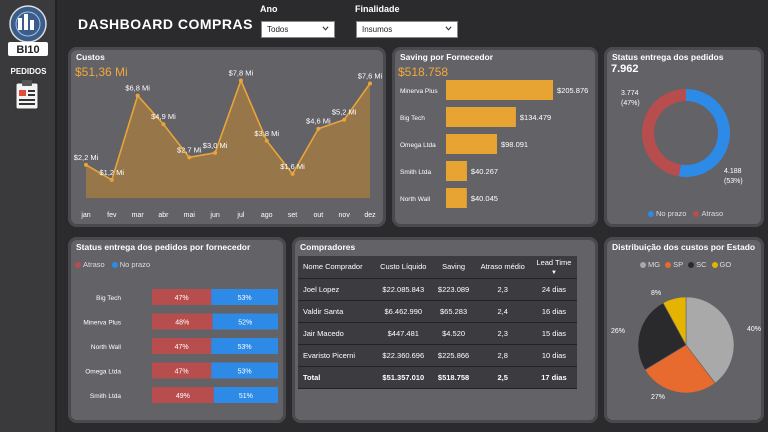 The height and width of the screenshot is (432, 768). I want to click on saving-data-label: $40.045, so click(484, 198).